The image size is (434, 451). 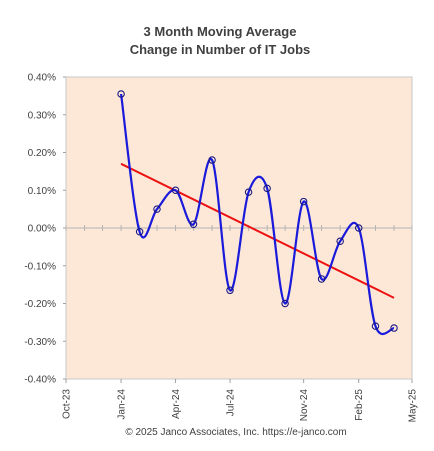 What do you see at coordinates (304, 405) in the screenshot?
I see `x-tick-label: Nov-24` at bounding box center [304, 405].